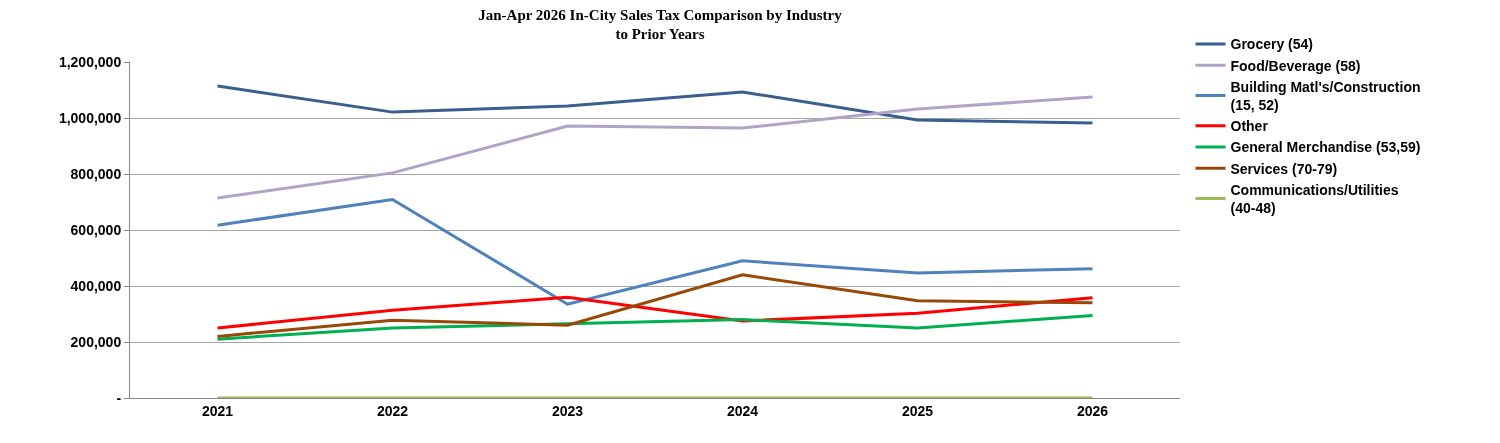  I want to click on x-tick-label: 2022, so click(392, 410).